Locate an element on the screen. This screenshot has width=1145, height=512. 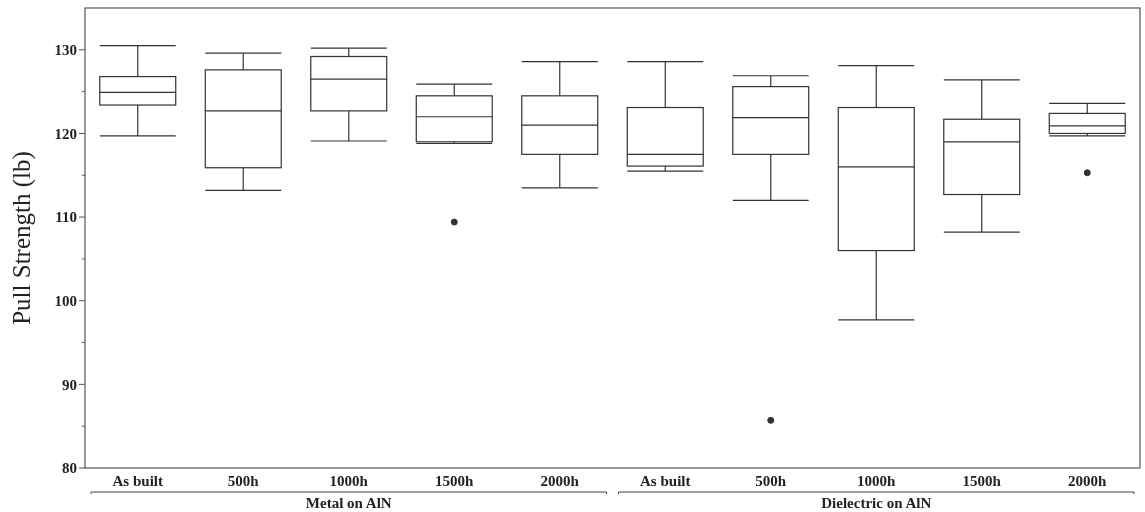
y-tick-label: 90 is located at coordinates (69, 384).